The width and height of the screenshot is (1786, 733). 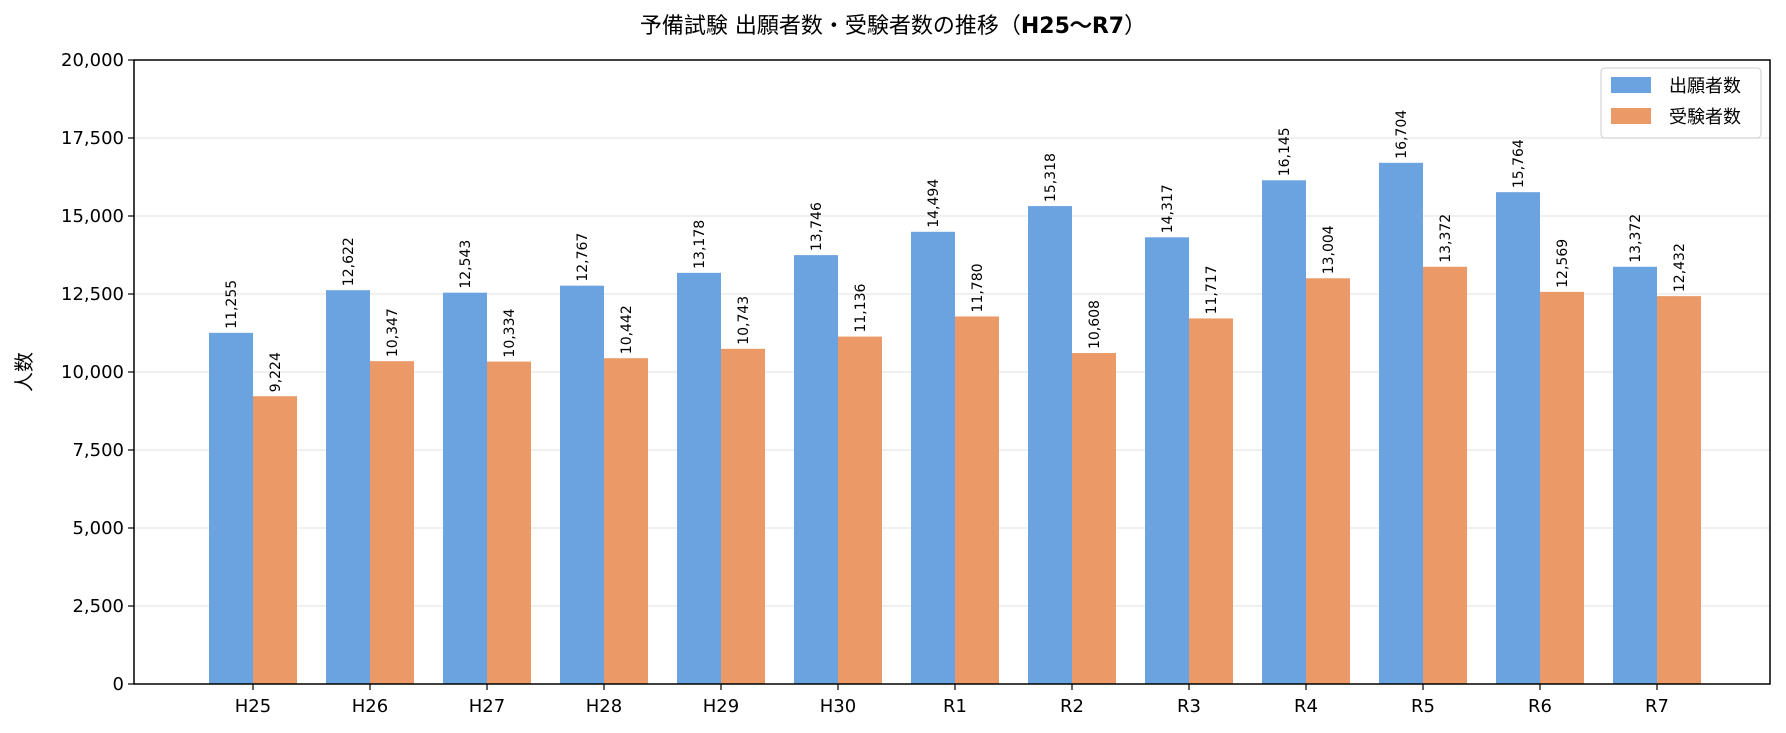 I want to click on x-tick-label: R2, so click(x=1072, y=706).